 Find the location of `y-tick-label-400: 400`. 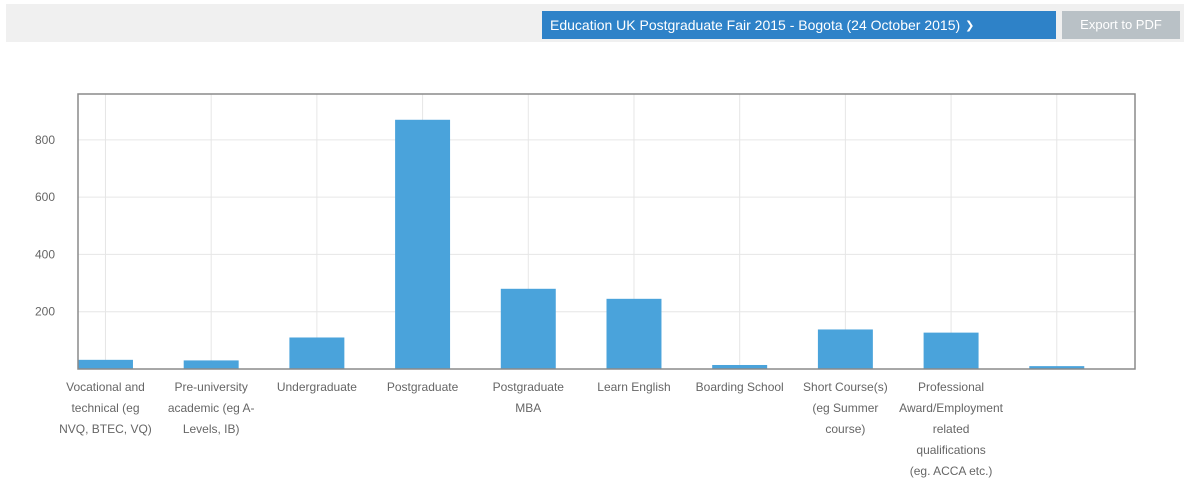

y-tick-label-400: 400 is located at coordinates (45, 254).